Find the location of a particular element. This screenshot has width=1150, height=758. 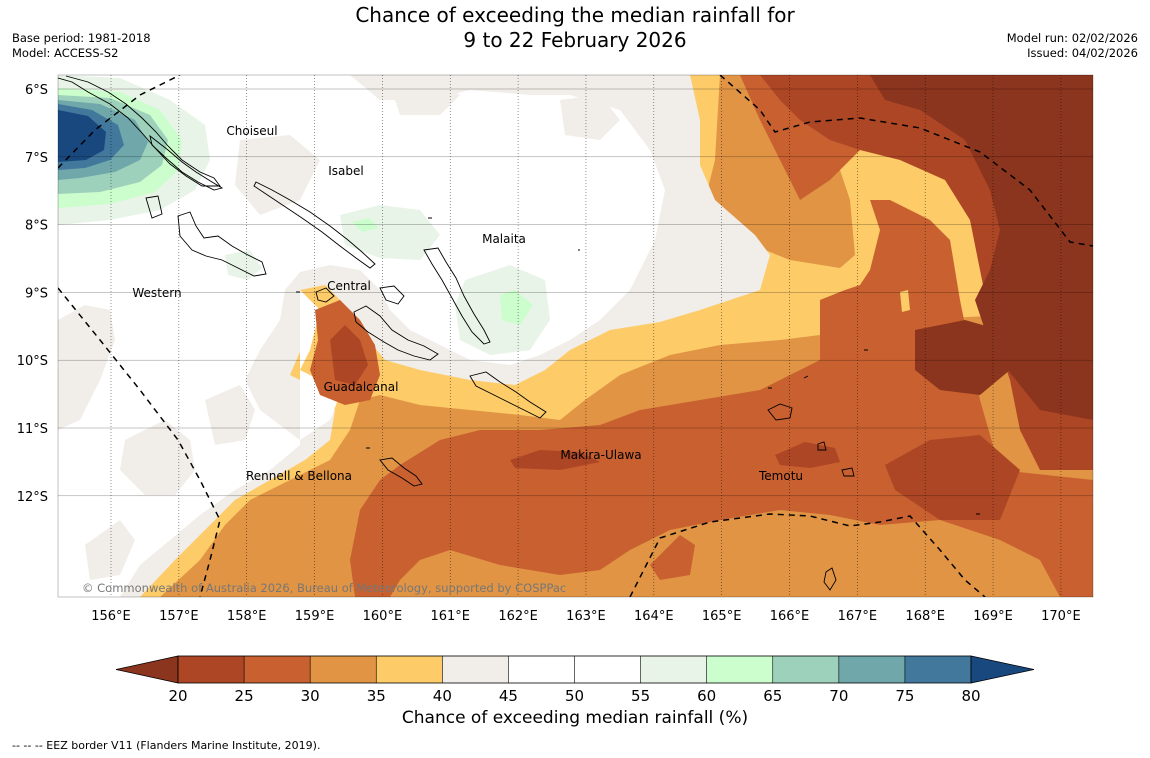

field-20-25-east is located at coordinates (952, 477).